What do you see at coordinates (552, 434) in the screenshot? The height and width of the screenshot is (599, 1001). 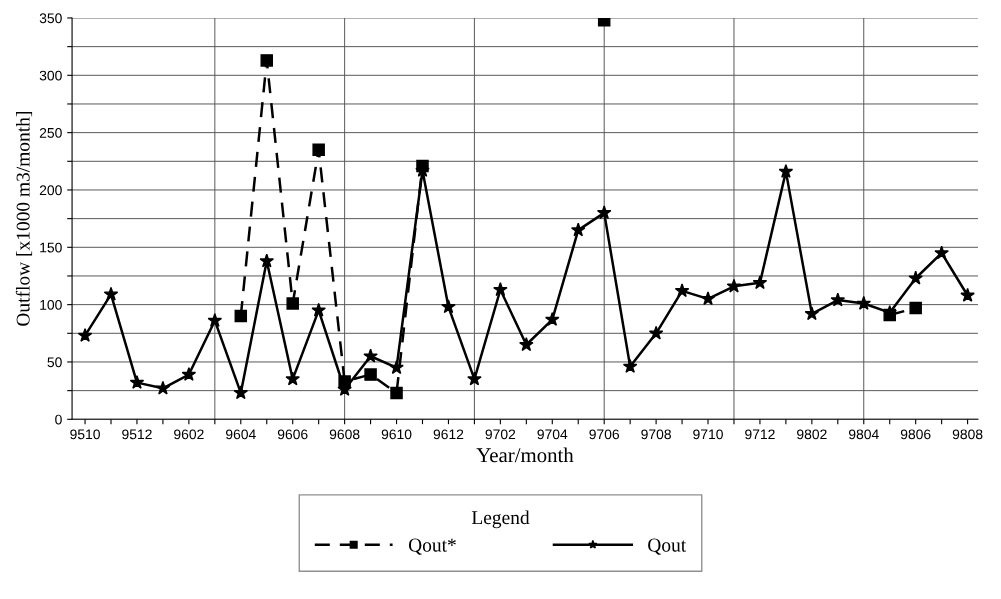 I see `x-tick-label: 9704` at bounding box center [552, 434].